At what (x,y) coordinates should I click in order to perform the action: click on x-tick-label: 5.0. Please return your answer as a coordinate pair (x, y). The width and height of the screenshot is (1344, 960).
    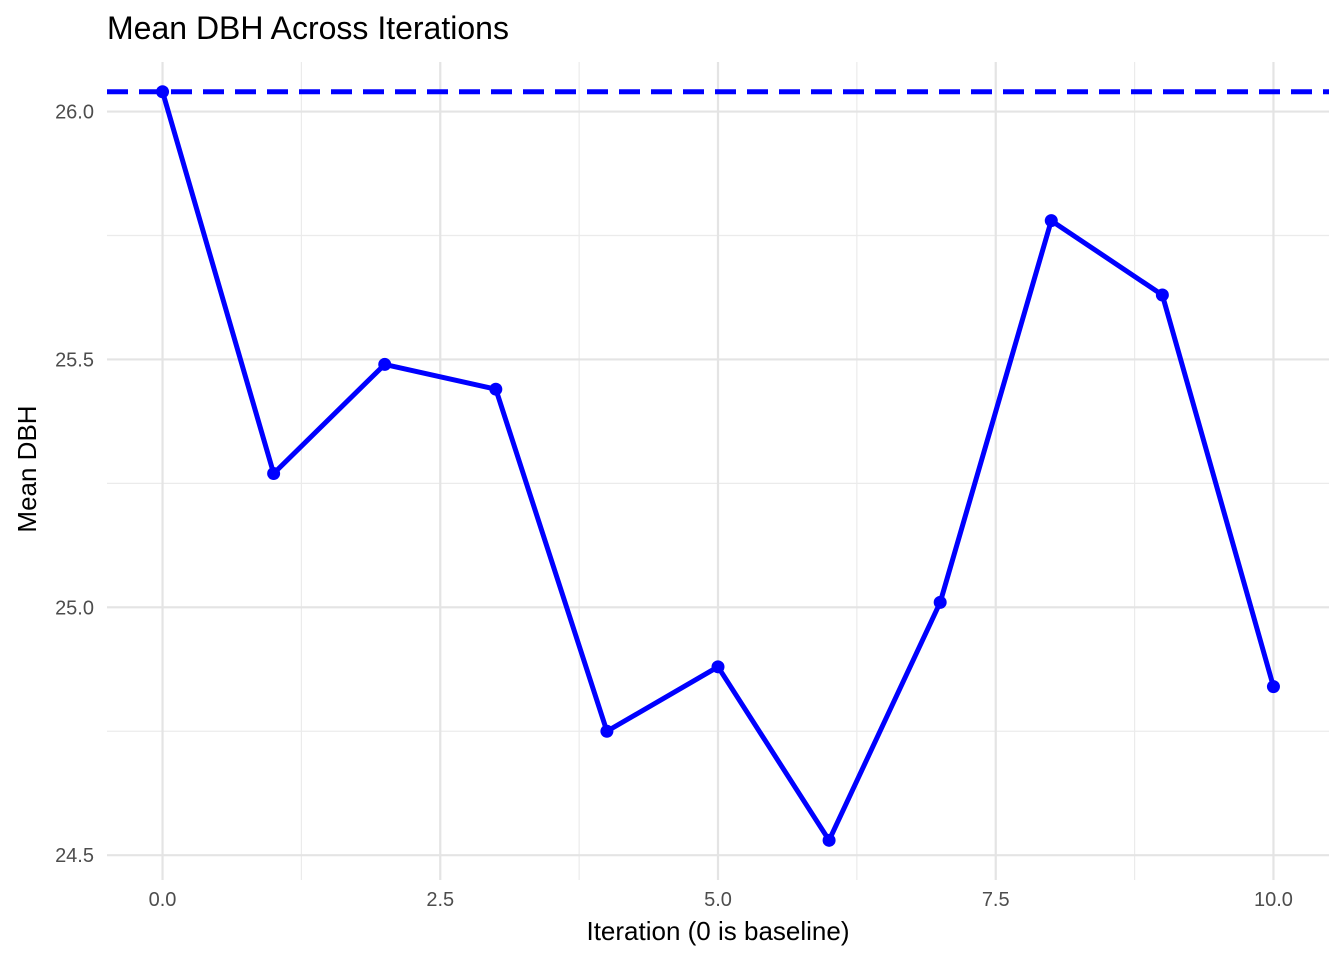
    Looking at the image, I should click on (718, 900).